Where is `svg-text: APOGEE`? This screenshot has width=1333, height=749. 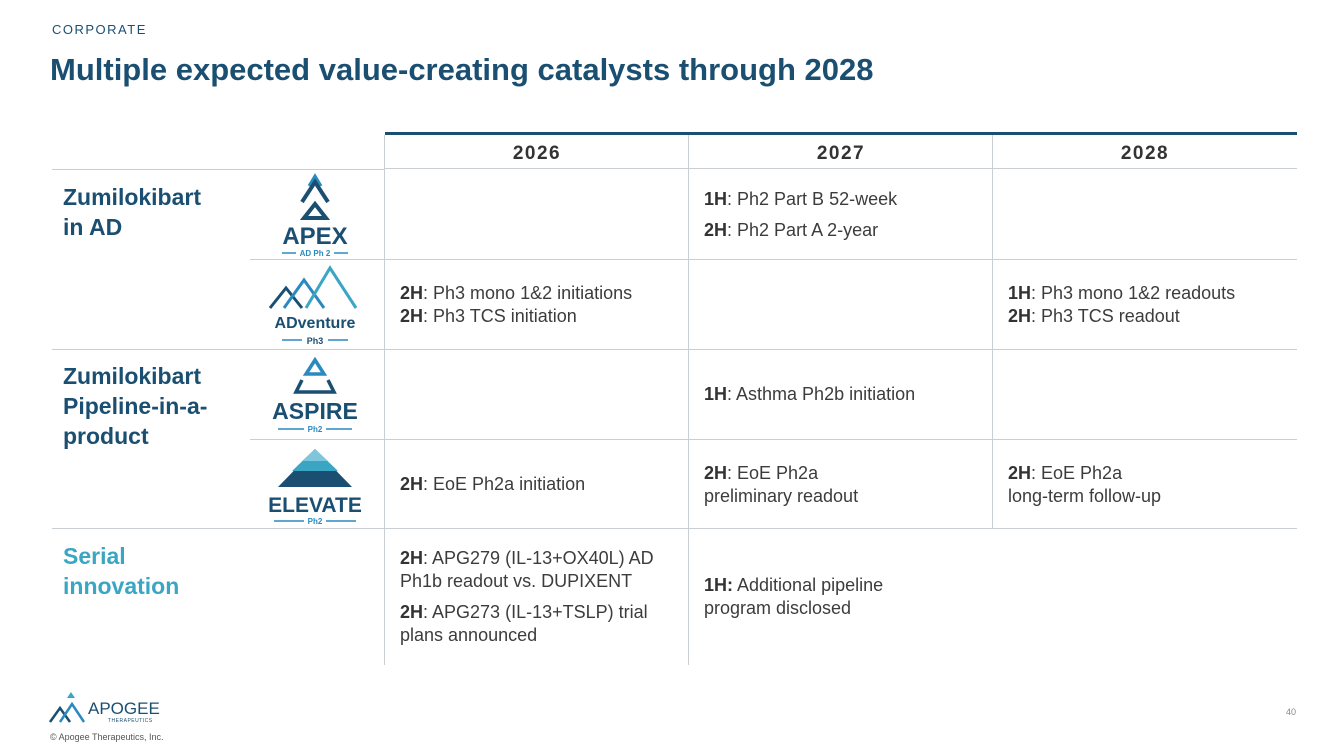
svg-text: APOGEE is located at coordinates (124, 708).